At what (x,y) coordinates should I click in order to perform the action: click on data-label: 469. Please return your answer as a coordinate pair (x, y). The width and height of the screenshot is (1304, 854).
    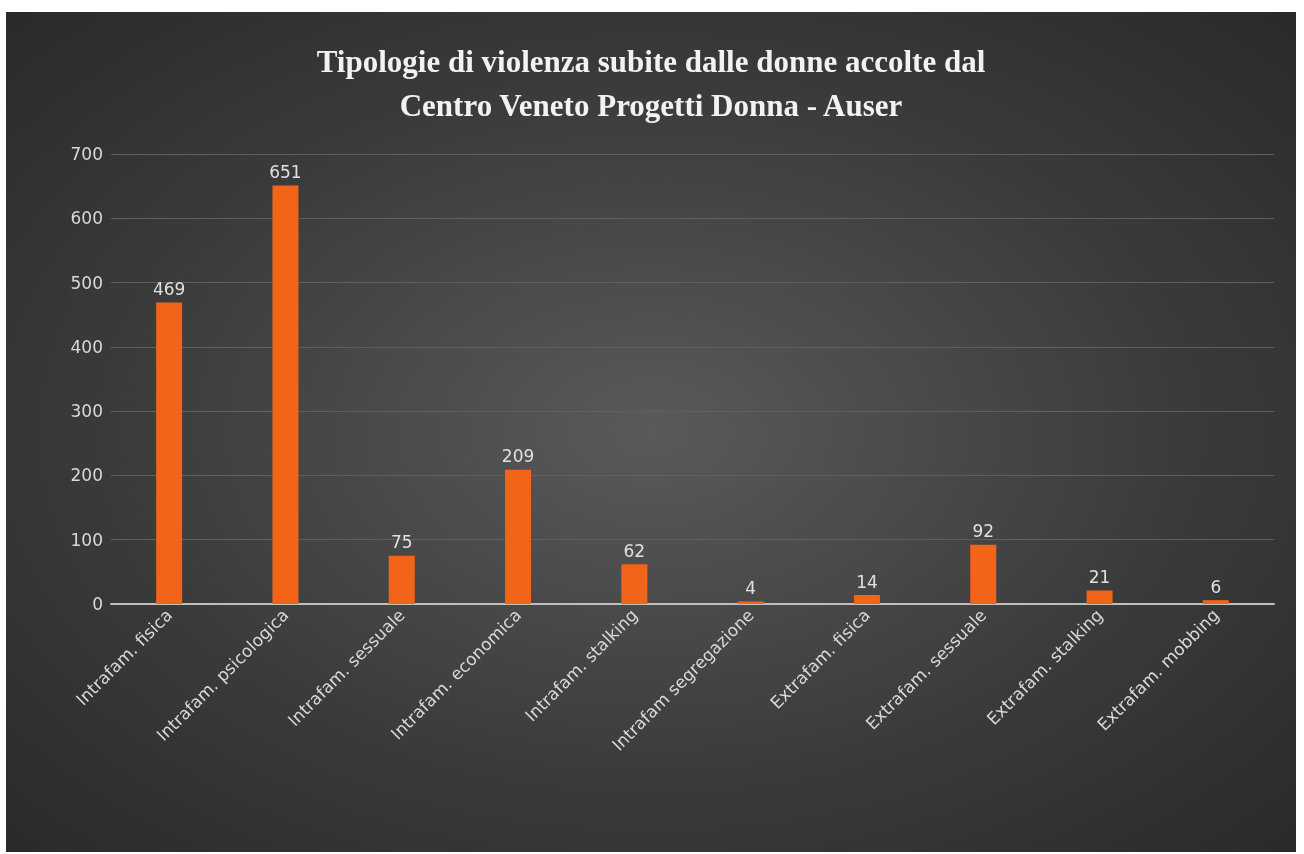
    Looking at the image, I should click on (169, 289).